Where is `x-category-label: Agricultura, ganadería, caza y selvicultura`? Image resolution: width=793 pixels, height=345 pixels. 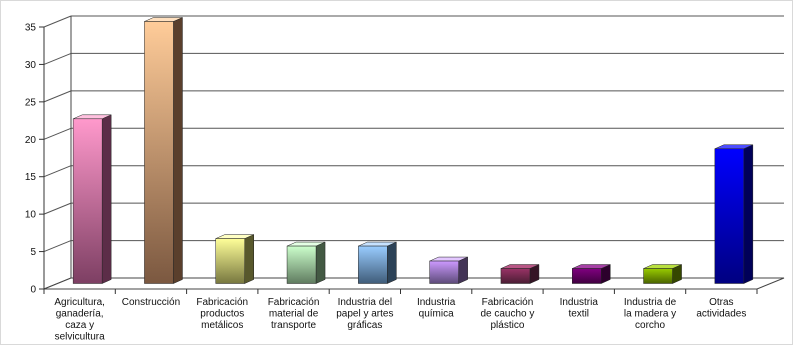
x-category-label: Agricultura, ganadería, caza y selvicultura is located at coordinates (79, 320).